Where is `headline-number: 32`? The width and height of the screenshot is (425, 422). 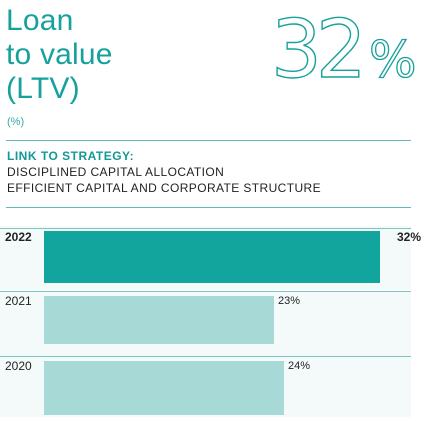
headline-number: 32 is located at coordinates (316, 48).